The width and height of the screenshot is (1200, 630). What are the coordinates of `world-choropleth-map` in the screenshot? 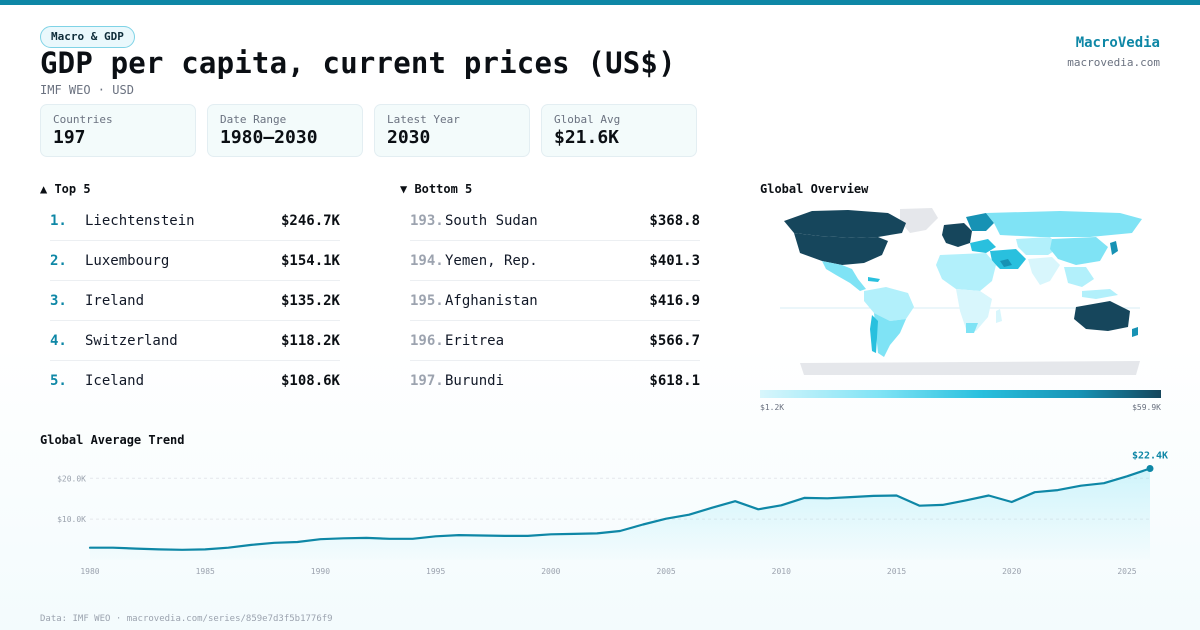 It's located at (960, 293).